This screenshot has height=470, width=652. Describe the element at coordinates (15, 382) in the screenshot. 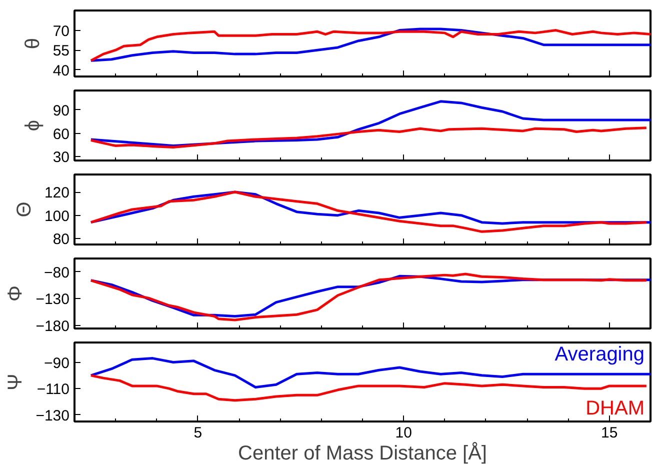

I see `y-axis-title: Ψ` at that location.